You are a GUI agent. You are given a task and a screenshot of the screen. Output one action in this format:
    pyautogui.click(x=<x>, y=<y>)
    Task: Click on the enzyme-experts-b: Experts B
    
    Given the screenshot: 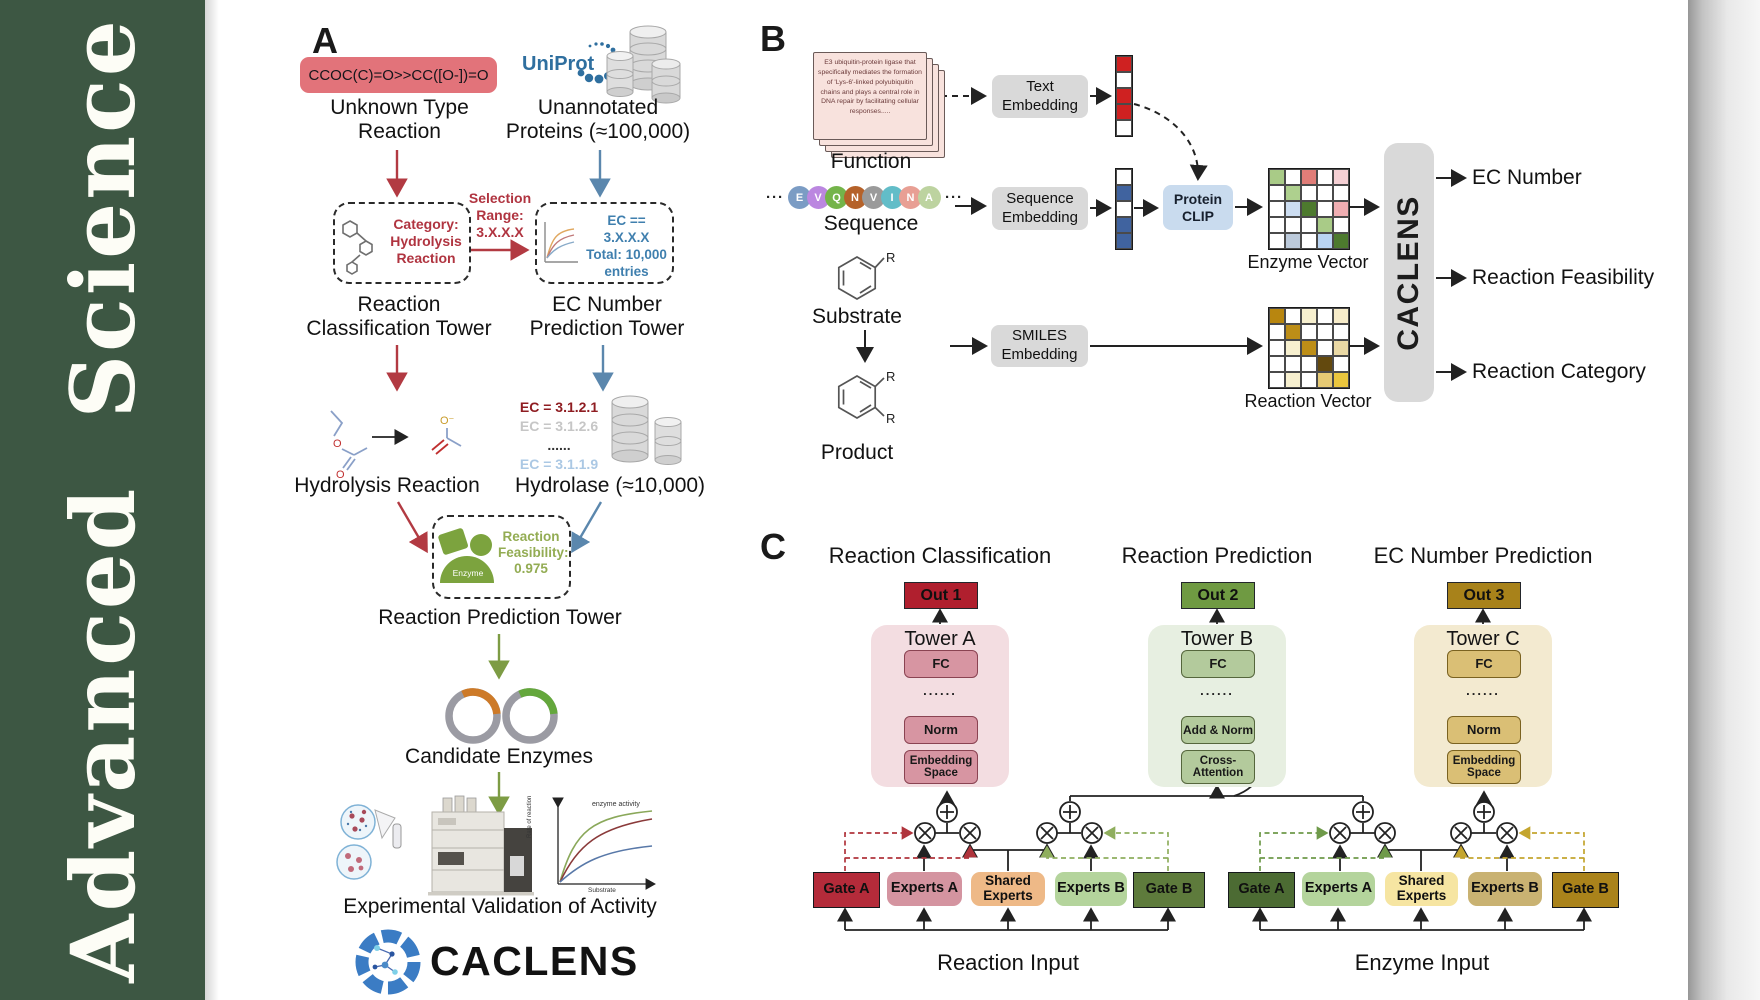 What is the action you would take?
    pyautogui.click(x=1505, y=889)
    